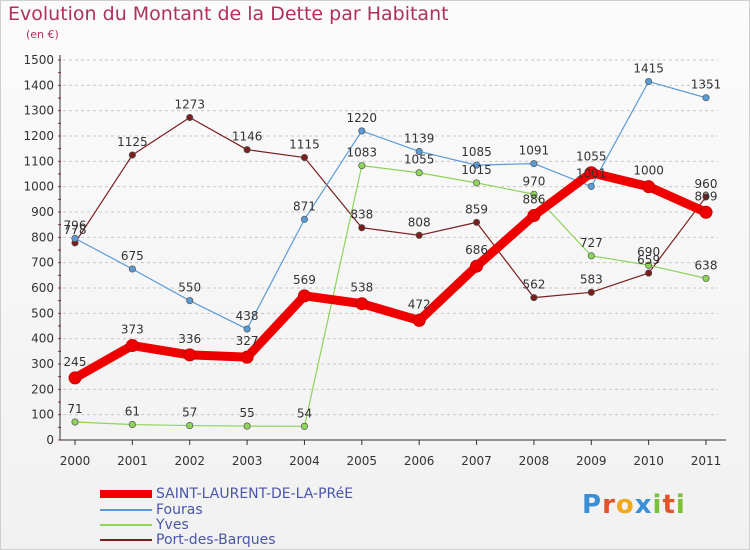 This screenshot has height=550, width=750. Describe the element at coordinates (38, 136) in the screenshot. I see `y-tick-label: 1200` at that location.